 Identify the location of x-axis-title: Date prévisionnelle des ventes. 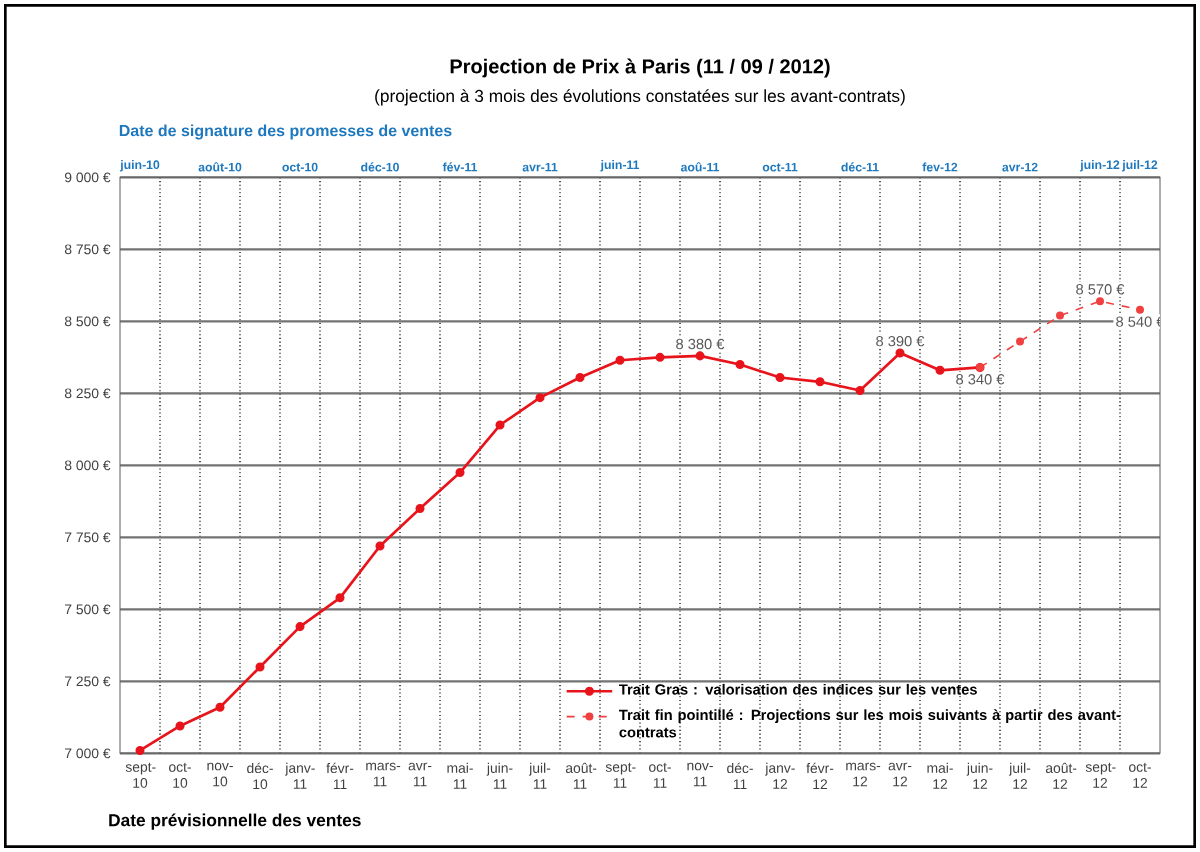
(235, 821).